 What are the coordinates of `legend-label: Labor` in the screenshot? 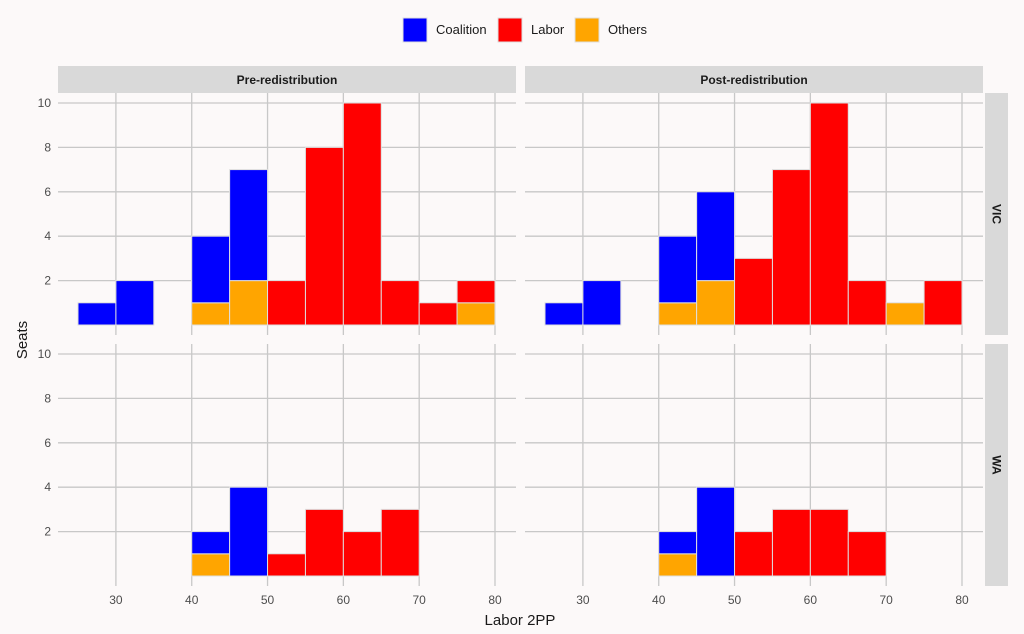 It's located at (548, 29).